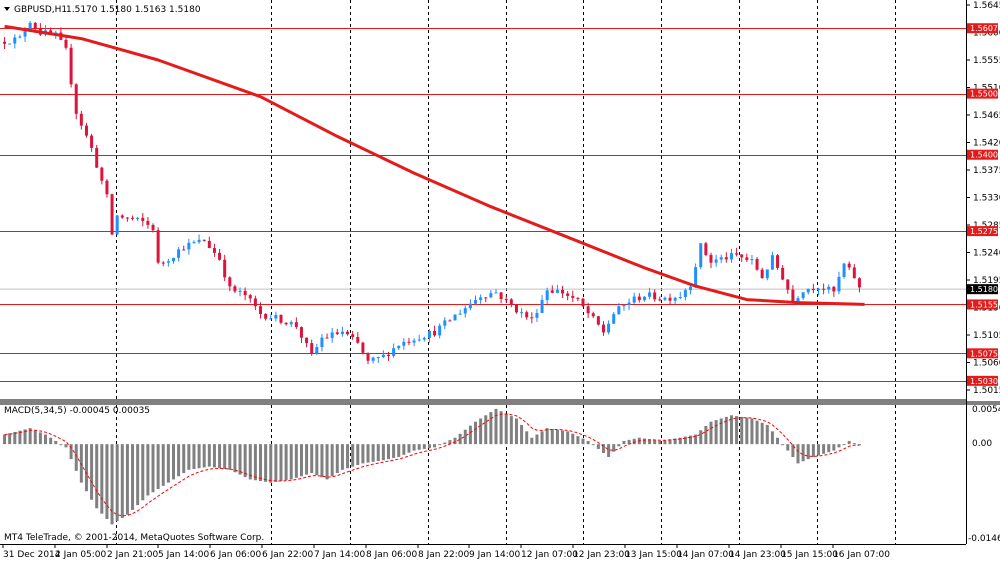 This screenshot has height=561, width=1000. What do you see at coordinates (7, 9) in the screenshot?
I see `triangle-down-icon` at bounding box center [7, 9].